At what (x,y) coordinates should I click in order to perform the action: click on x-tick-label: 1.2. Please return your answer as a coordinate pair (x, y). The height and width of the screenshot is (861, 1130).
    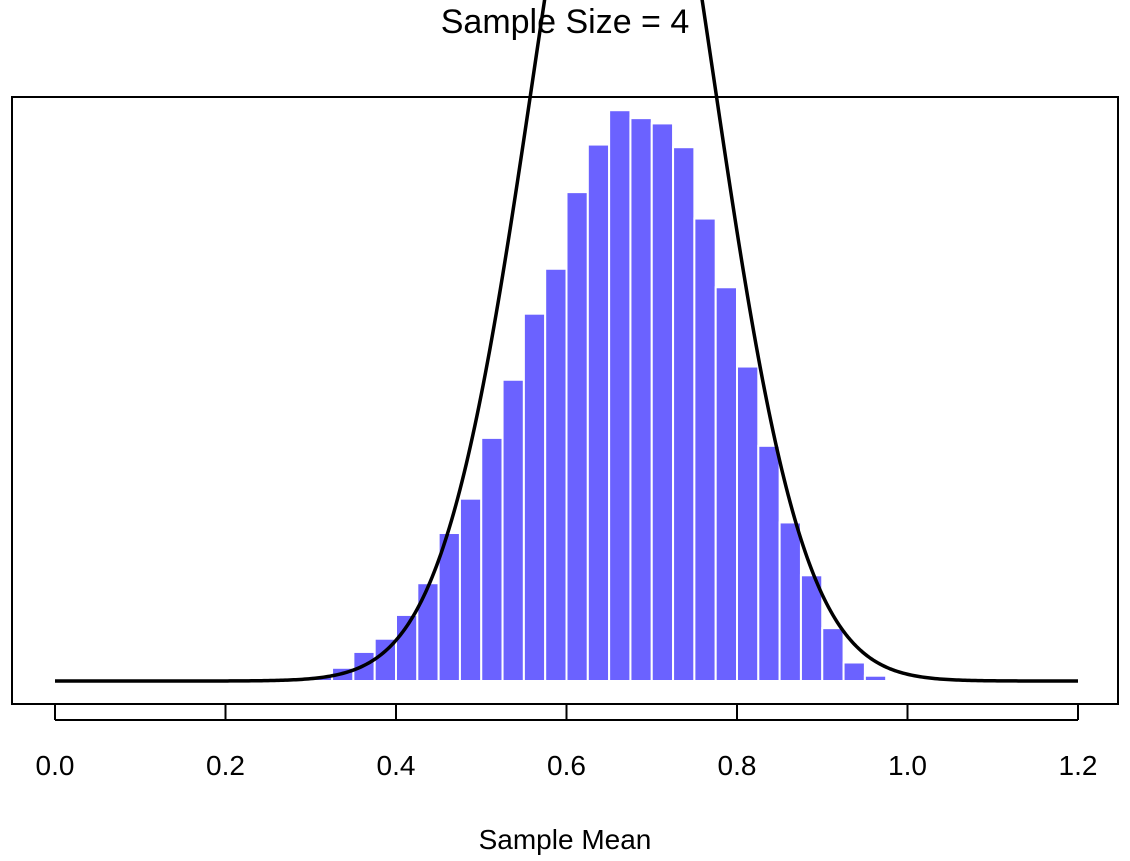
    Looking at the image, I should click on (1078, 765).